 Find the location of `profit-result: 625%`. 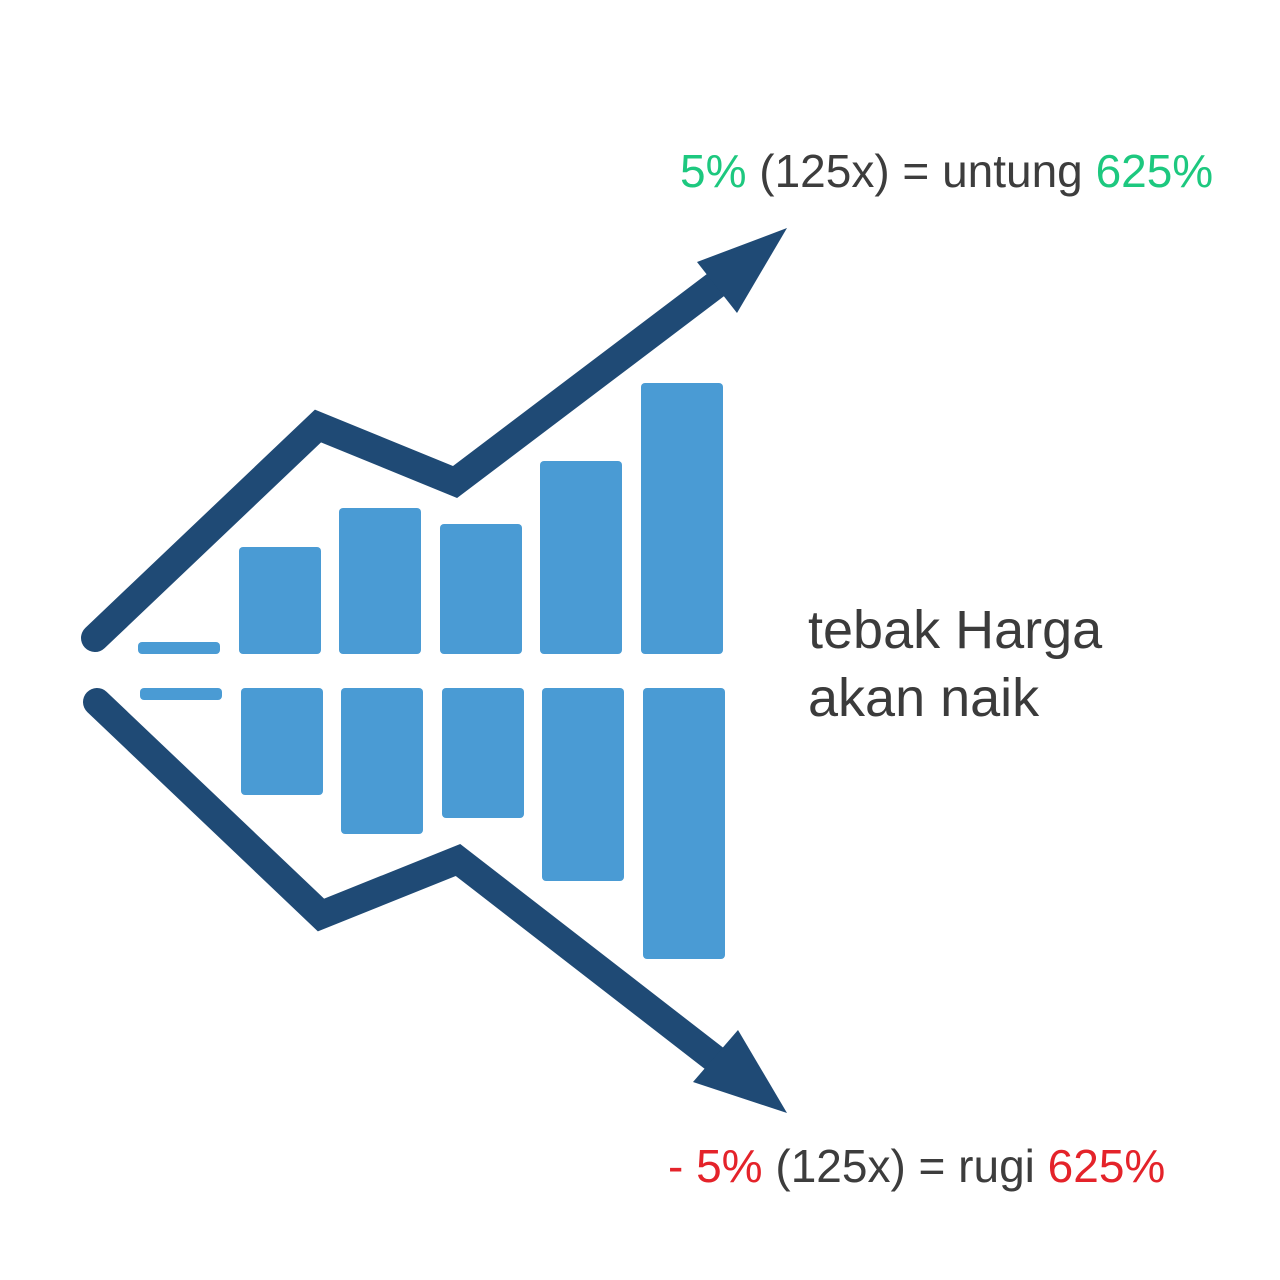

profit-result: 625% is located at coordinates (1154, 171).